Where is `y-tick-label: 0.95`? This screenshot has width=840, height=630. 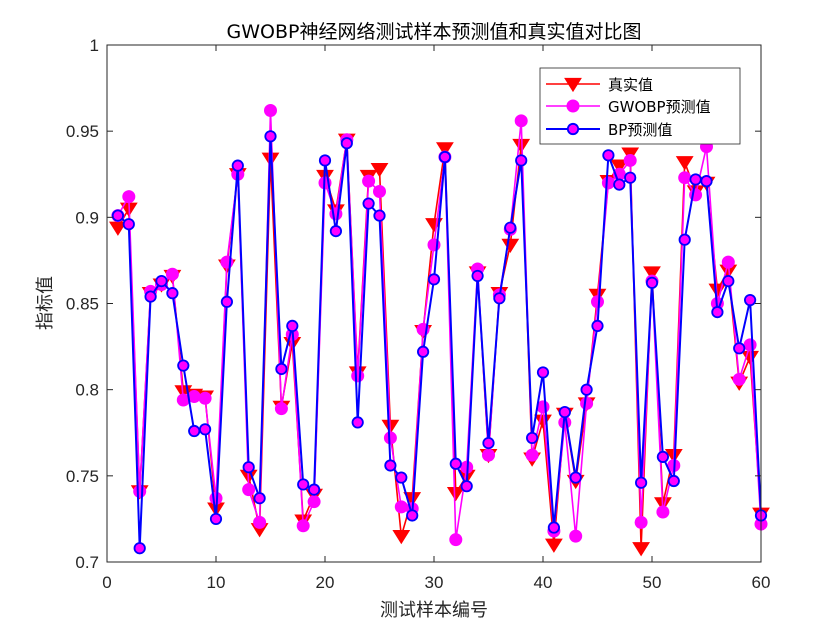
y-tick-label: 0.95 is located at coordinates (82, 131).